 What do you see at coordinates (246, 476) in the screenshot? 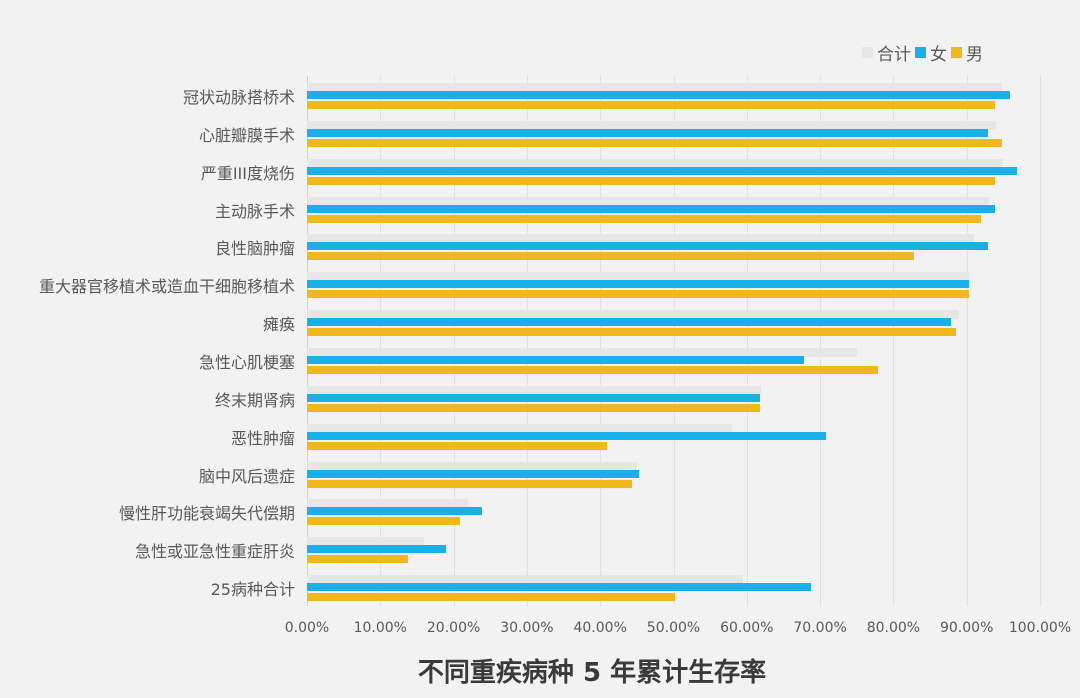
I see `category-label: 脑中风后遗症` at bounding box center [246, 476].